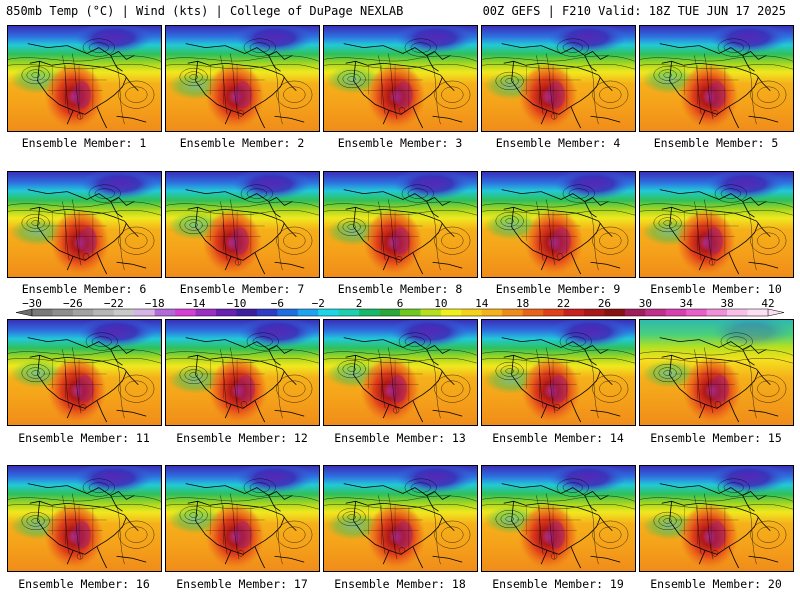  What do you see at coordinates (482, 303) in the screenshot?
I see `colorbar-tick-label: 14` at bounding box center [482, 303].